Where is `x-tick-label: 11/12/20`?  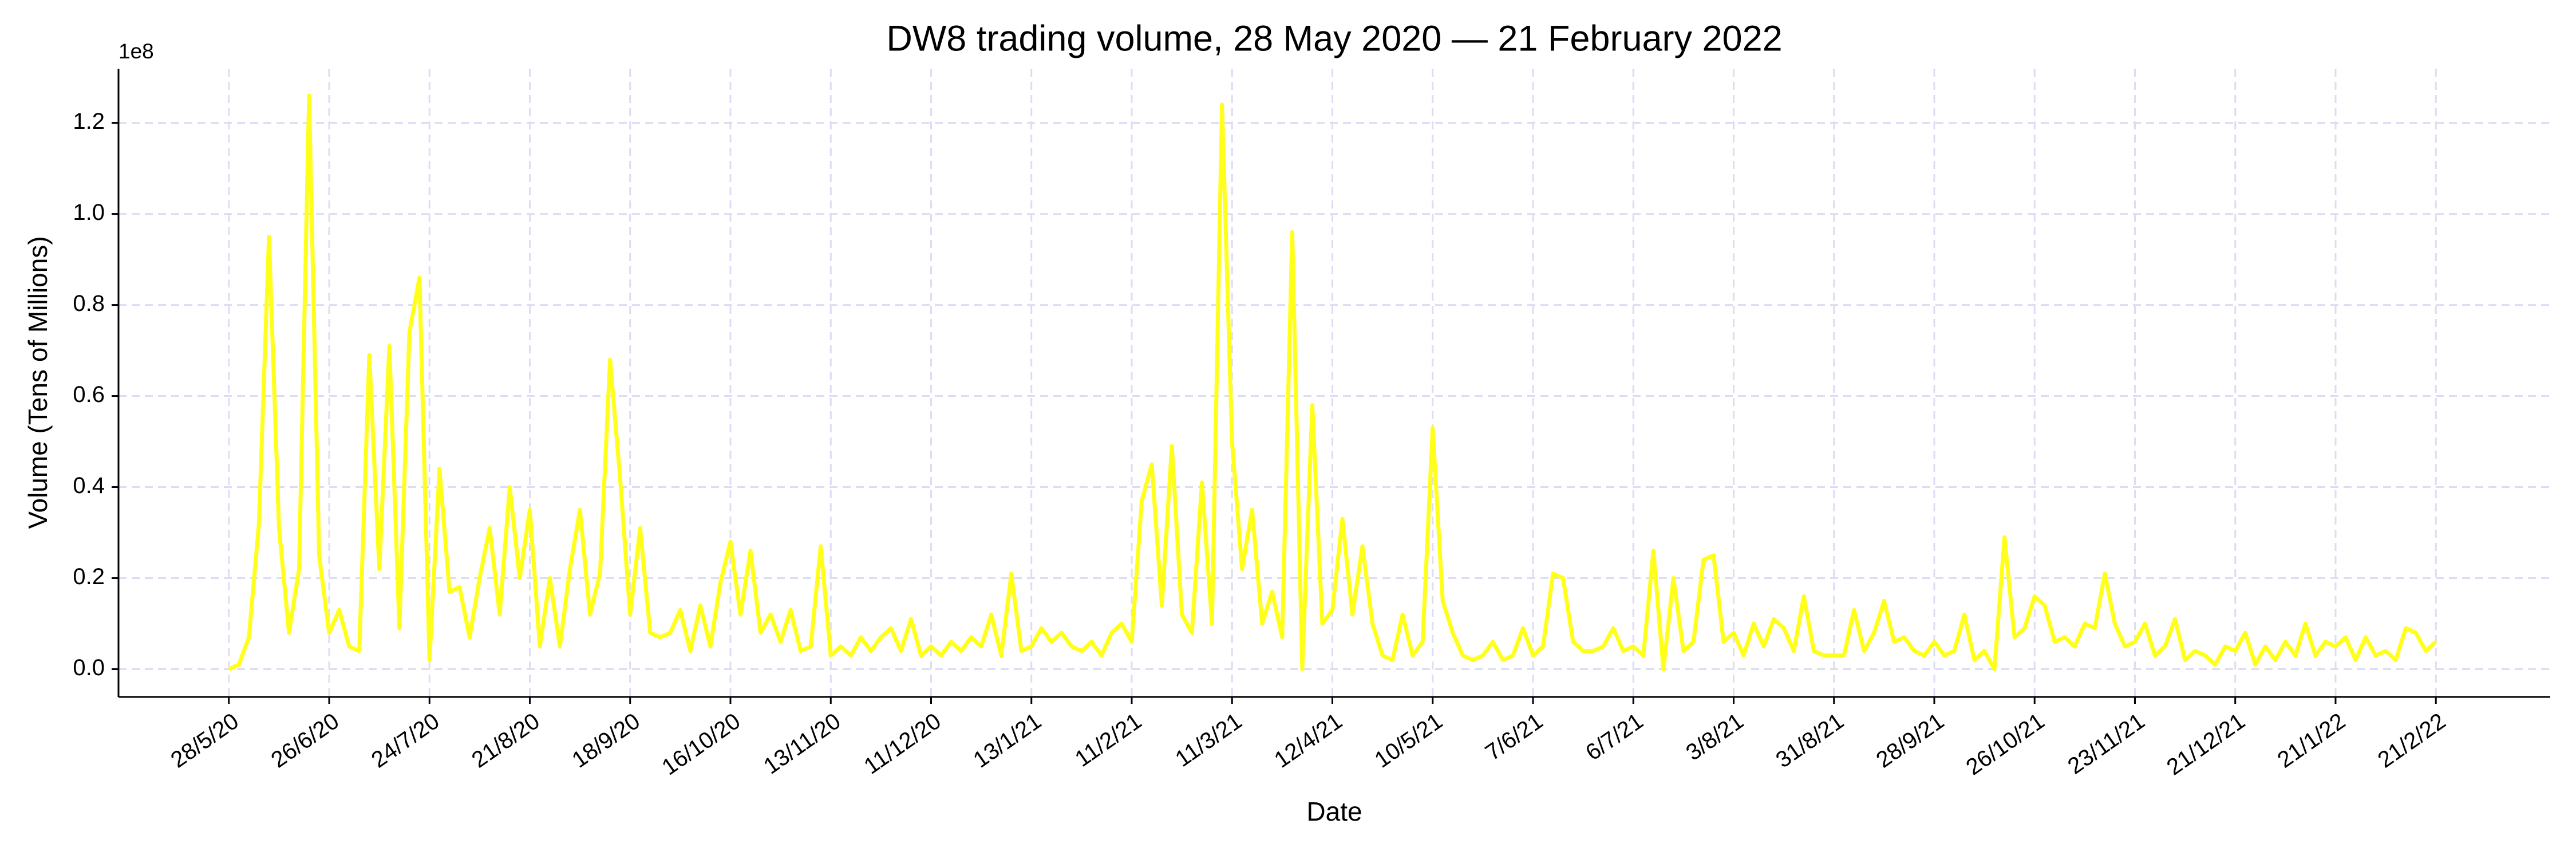
x-tick-label: 11/12/20 is located at coordinates (902, 743).